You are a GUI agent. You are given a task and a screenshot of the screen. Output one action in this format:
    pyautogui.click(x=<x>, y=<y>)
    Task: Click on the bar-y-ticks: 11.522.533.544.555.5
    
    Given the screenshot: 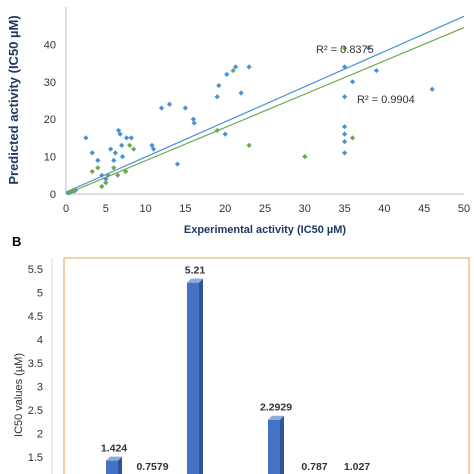 What is the action you would take?
    pyautogui.click(x=35, y=364)
    